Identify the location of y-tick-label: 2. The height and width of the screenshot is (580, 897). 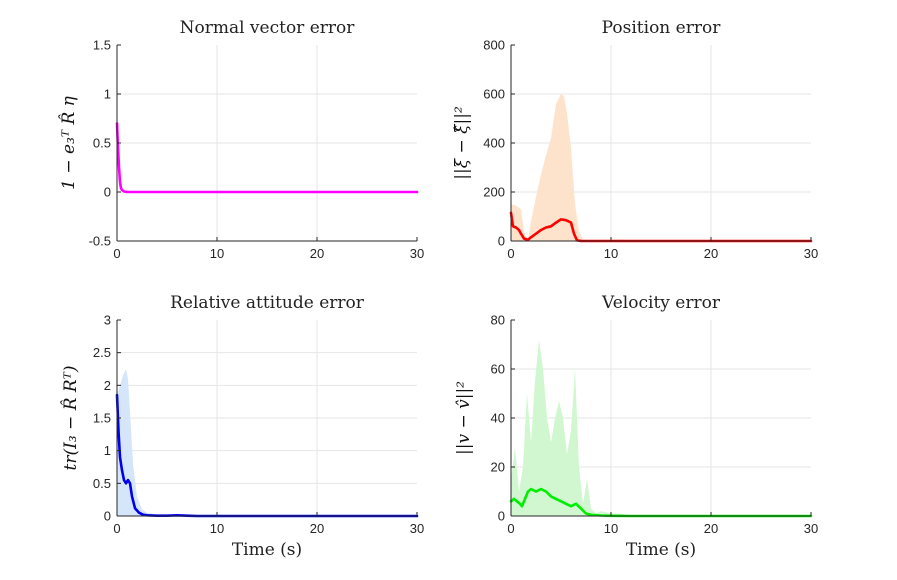
(107, 385).